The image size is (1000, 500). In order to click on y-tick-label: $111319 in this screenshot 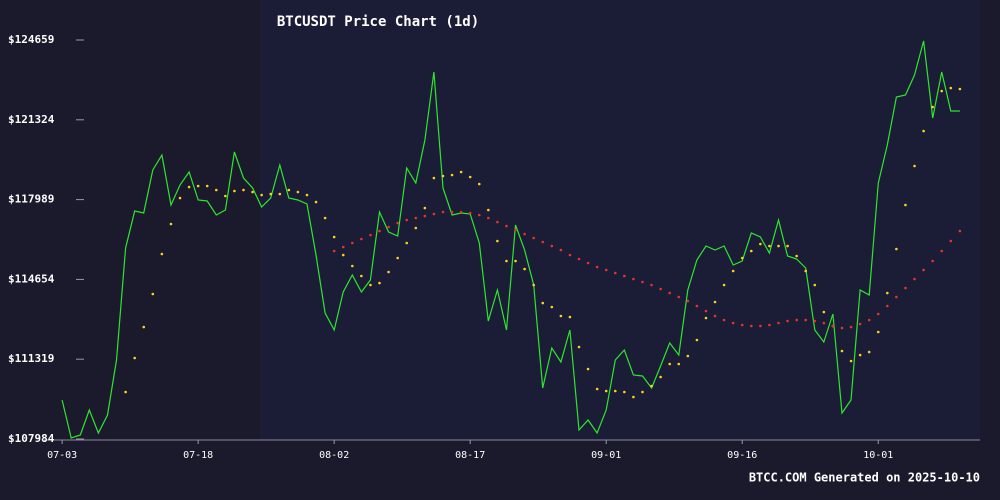, I will do `click(31, 358)`.